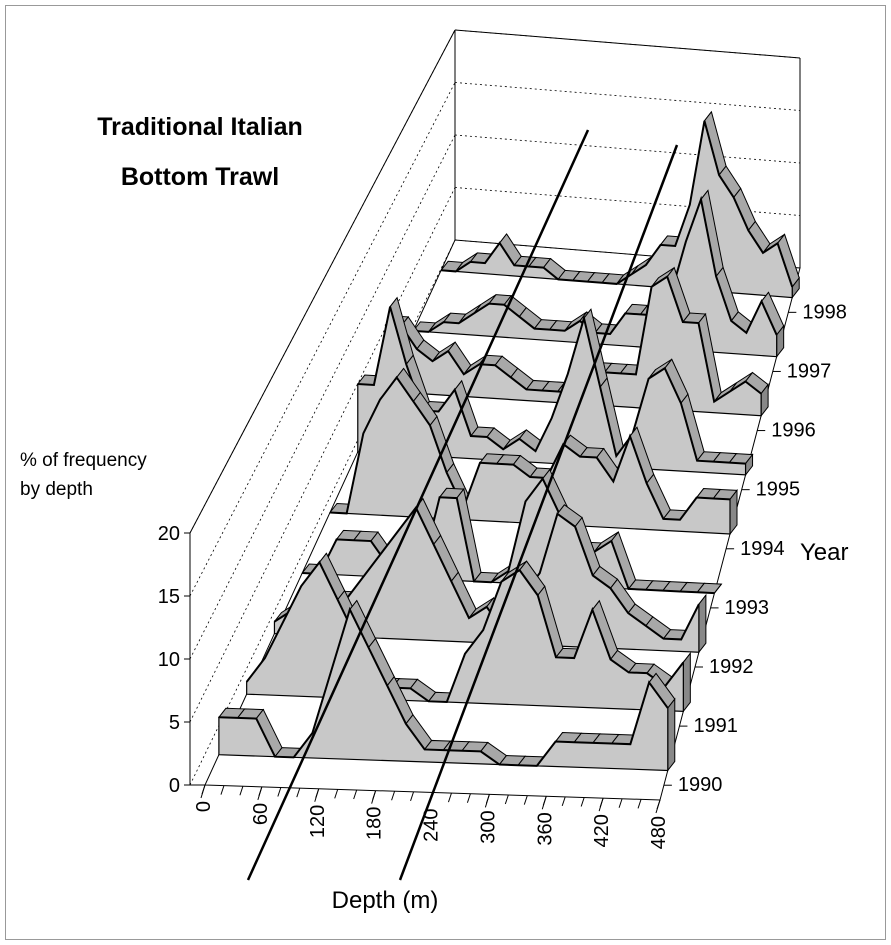 Image resolution: width=891 pixels, height=945 pixels. I want to click on series-label: 1991, so click(715, 726).